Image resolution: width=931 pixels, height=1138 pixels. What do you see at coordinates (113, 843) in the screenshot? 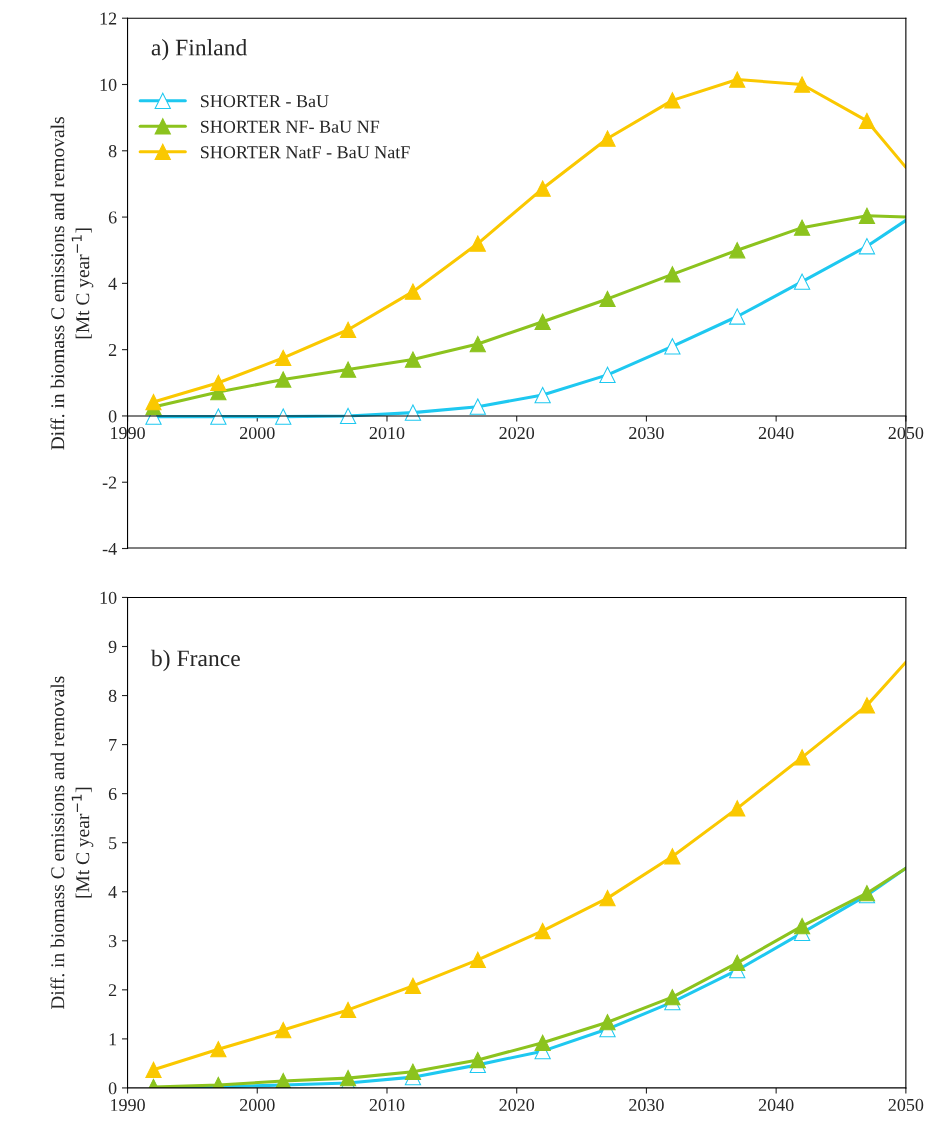
I see `y-tick-label: 5` at bounding box center [113, 843].